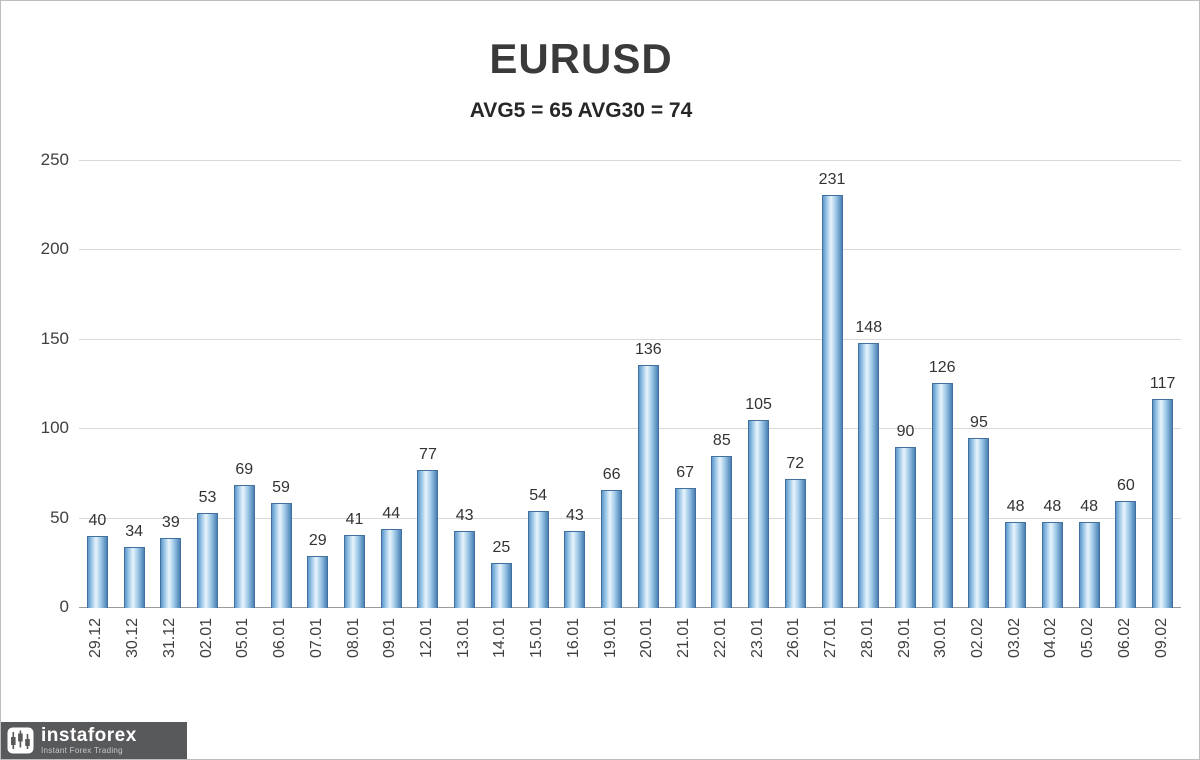 The width and height of the screenshot is (1200, 760). Describe the element at coordinates (720, 638) in the screenshot. I see `x-tick-label: 22.01` at that location.